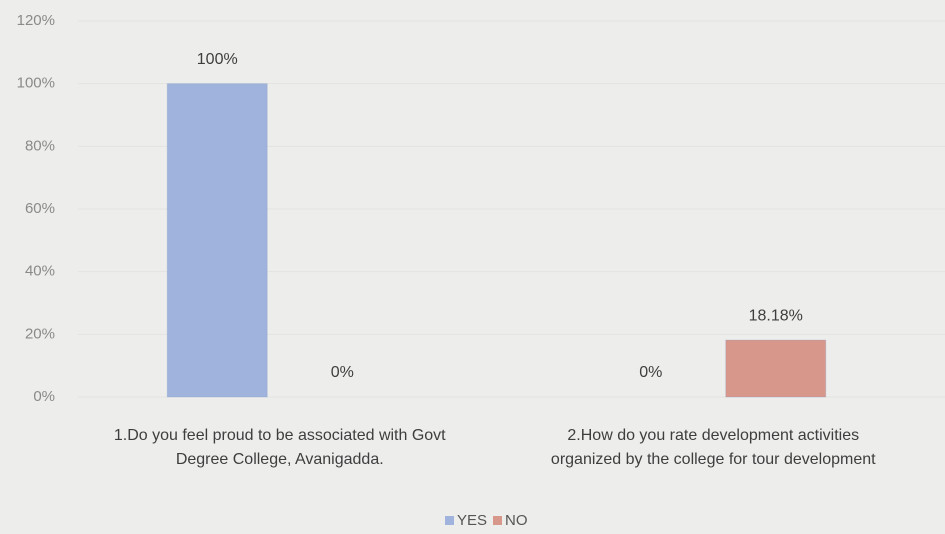 Image resolution: width=945 pixels, height=534 pixels. Describe the element at coordinates (472, 520) in the screenshot. I see `legend-label: YES` at that location.